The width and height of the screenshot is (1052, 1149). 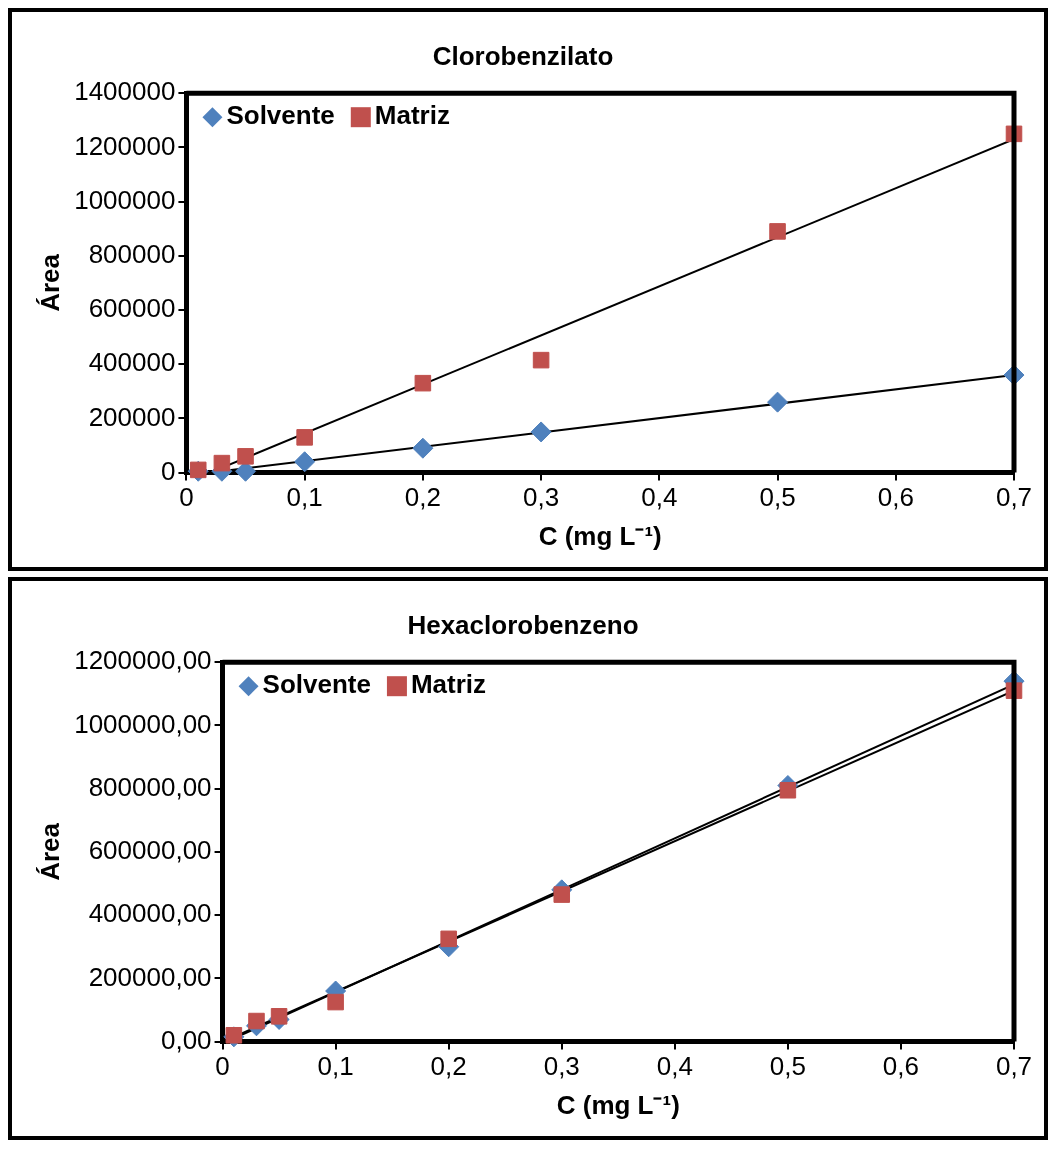 What do you see at coordinates (143, 660) in the screenshot?
I see `y-tick-label: 1200000,00` at bounding box center [143, 660].